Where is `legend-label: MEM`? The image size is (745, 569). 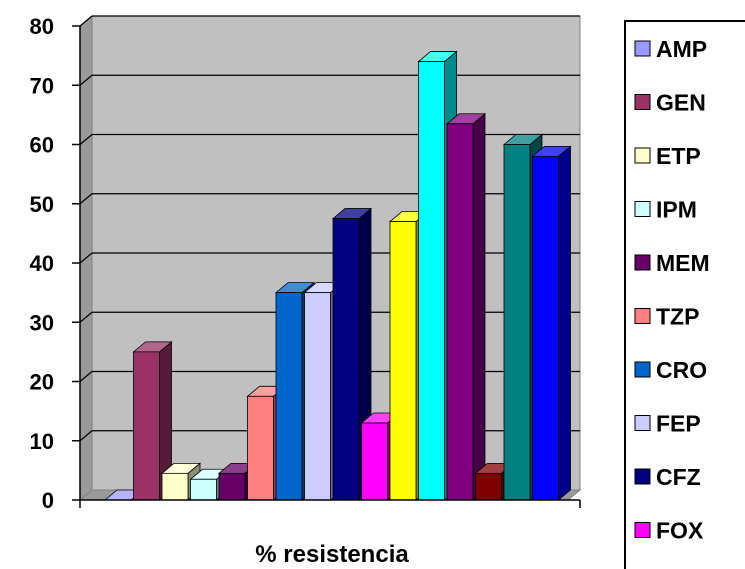 legend-label: MEM is located at coordinates (683, 263).